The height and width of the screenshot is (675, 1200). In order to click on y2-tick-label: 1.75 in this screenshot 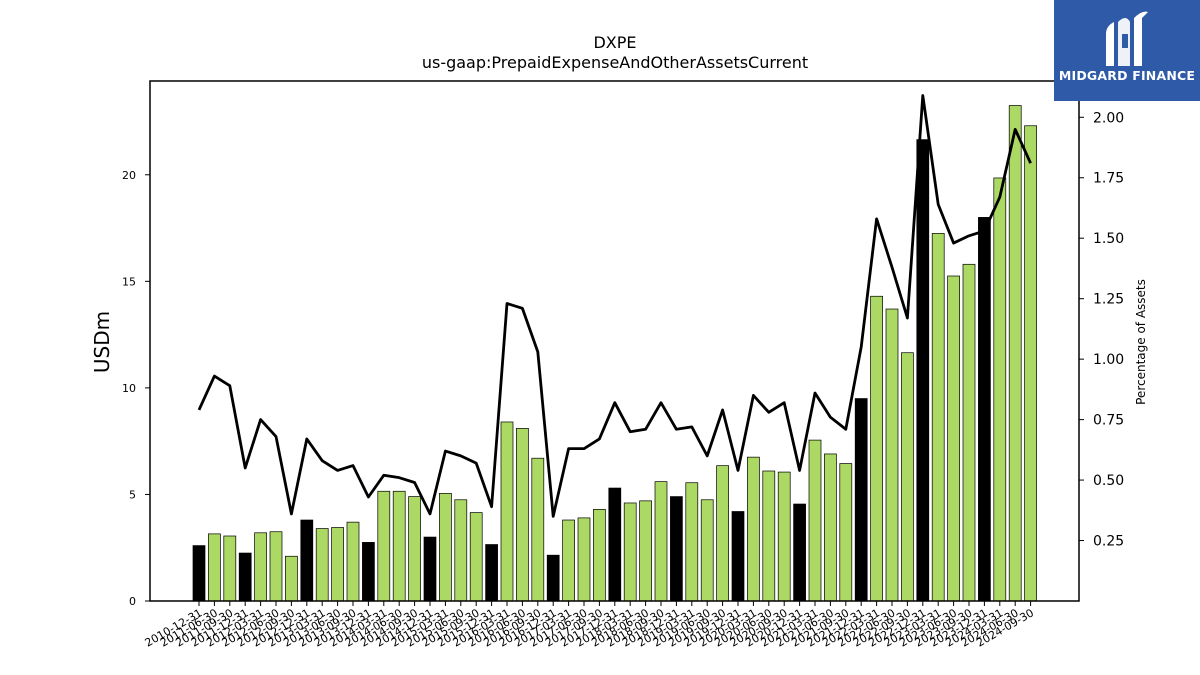, I will do `click(1108, 179)`.